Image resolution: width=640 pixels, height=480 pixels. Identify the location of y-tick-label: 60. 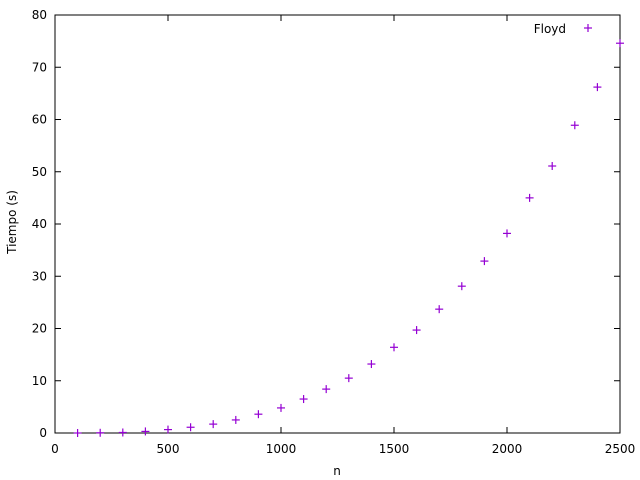
(39, 120).